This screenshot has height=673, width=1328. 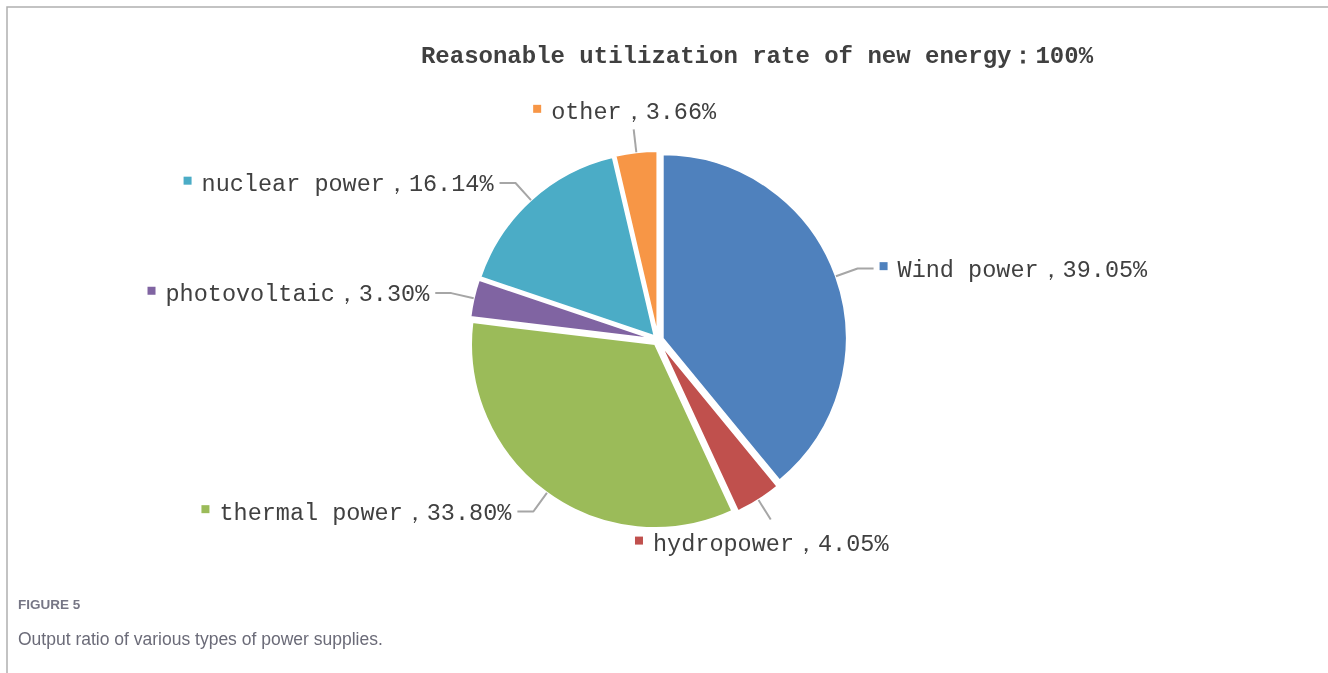 I want to click on text: Output ratio of various types of power supplies., so click(x=200, y=639).